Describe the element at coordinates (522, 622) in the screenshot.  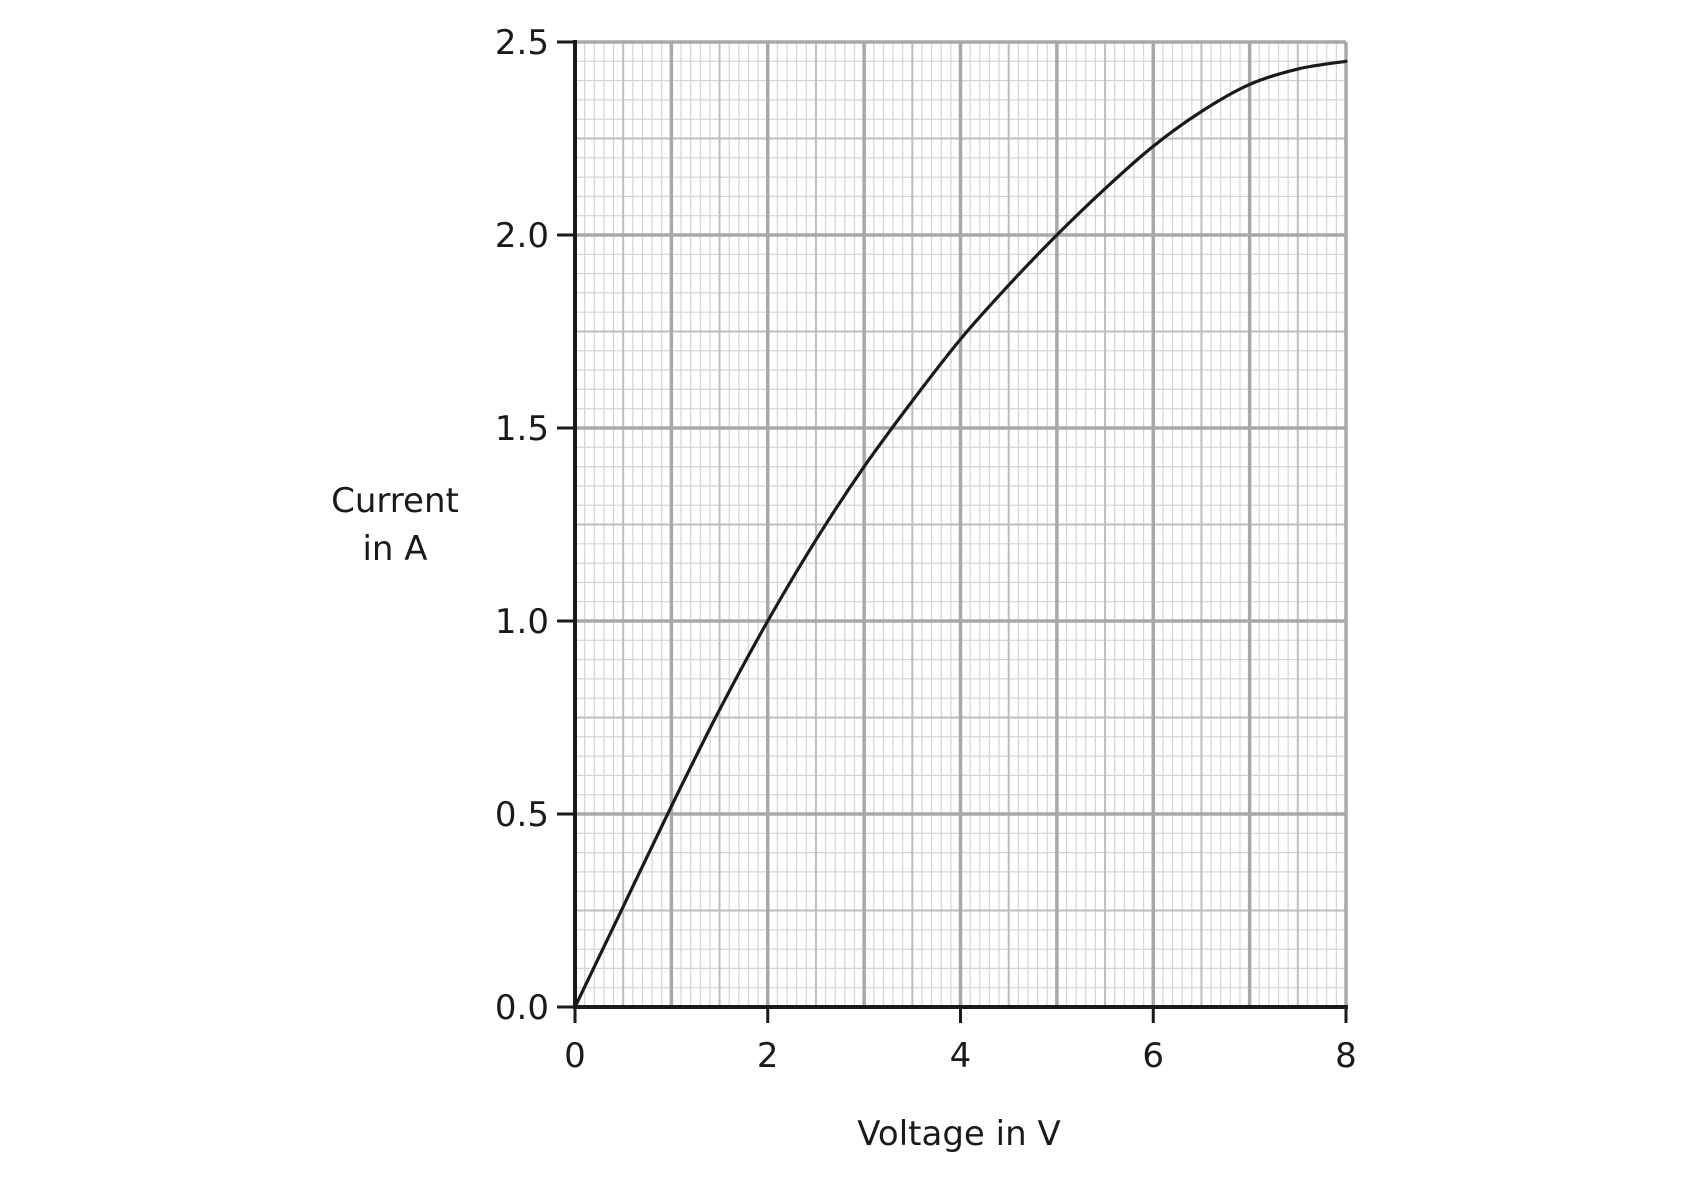
I see `y-tick-label: 1.0` at that location.